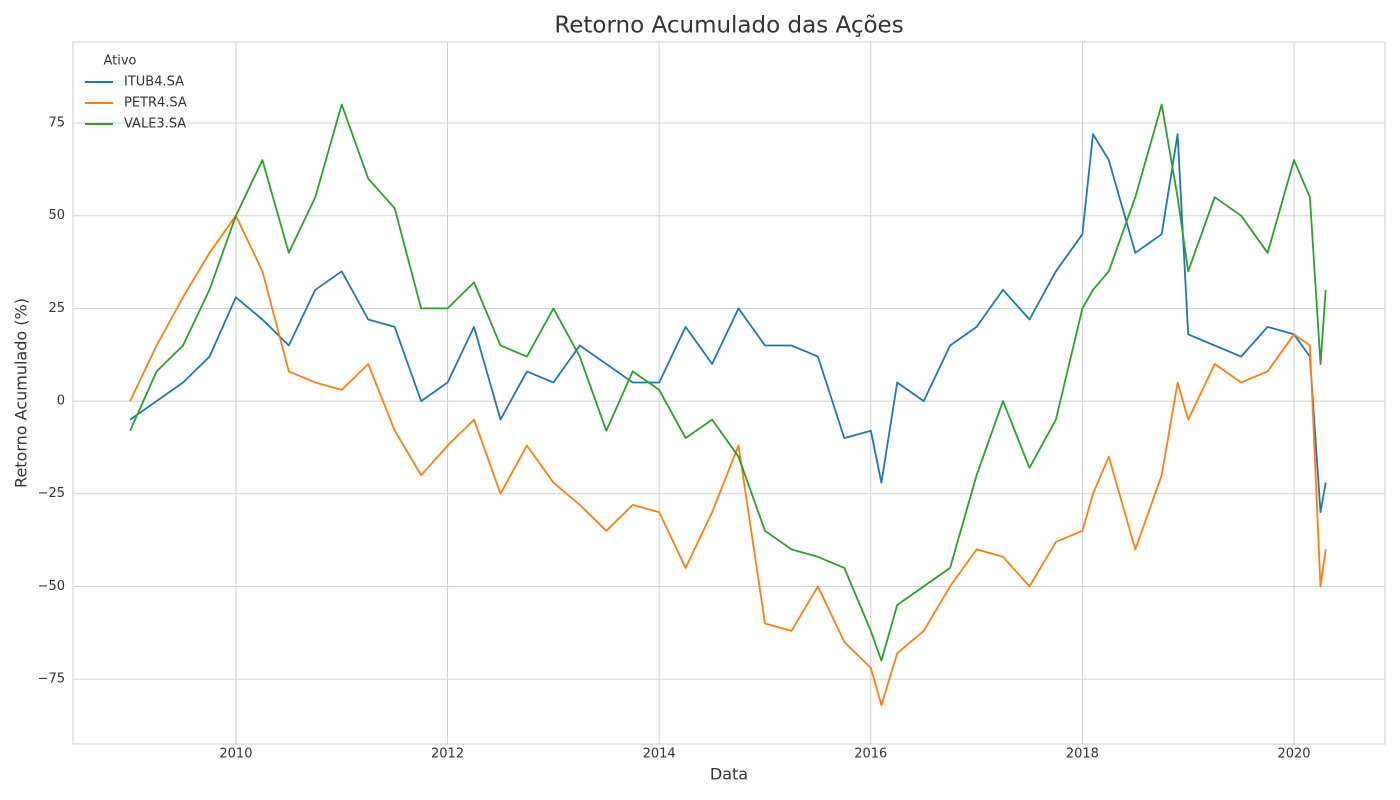 The image size is (1400, 800). What do you see at coordinates (870, 754) in the screenshot?
I see `x-tick-label: 2016` at bounding box center [870, 754].